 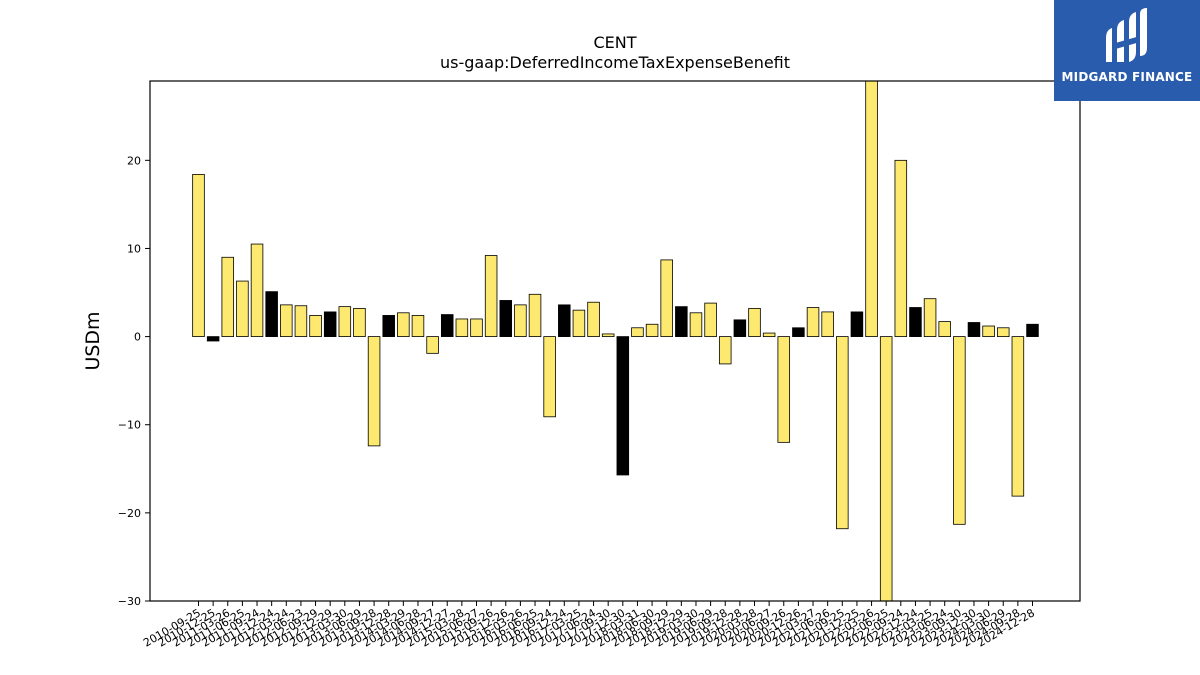 I want to click on y-tick-label: 0, so click(x=137, y=337).